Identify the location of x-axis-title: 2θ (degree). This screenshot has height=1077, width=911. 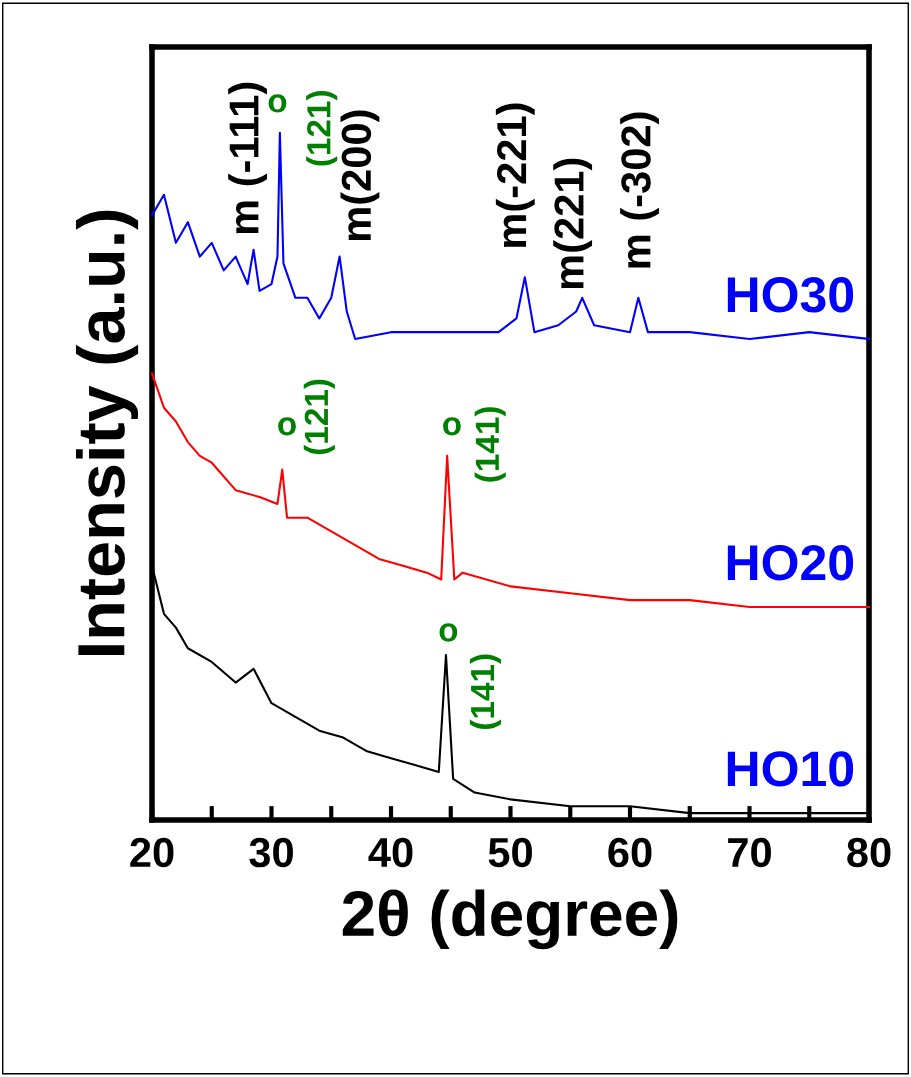
(510, 919).